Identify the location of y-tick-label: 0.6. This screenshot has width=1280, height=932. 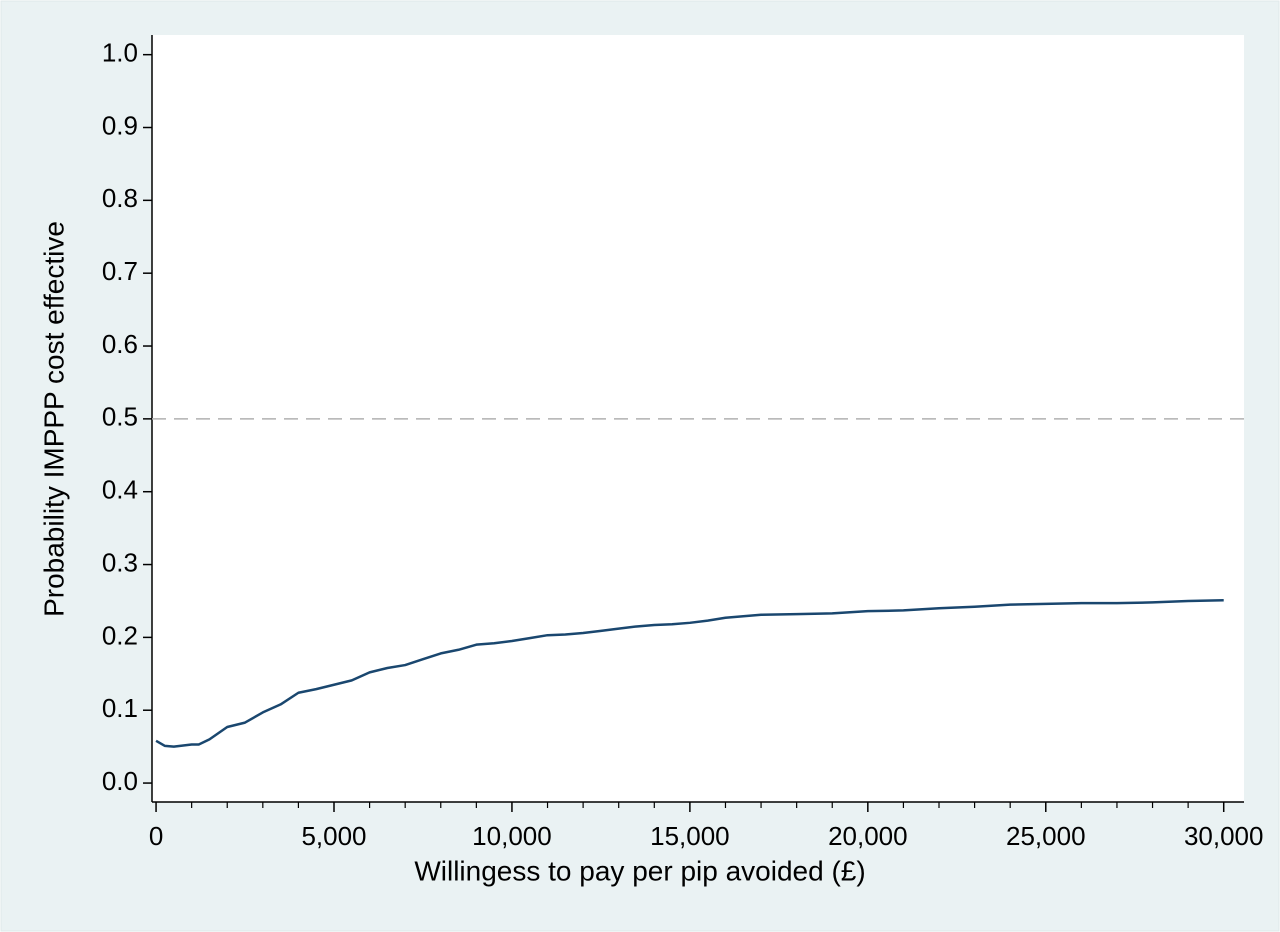
(120, 344).